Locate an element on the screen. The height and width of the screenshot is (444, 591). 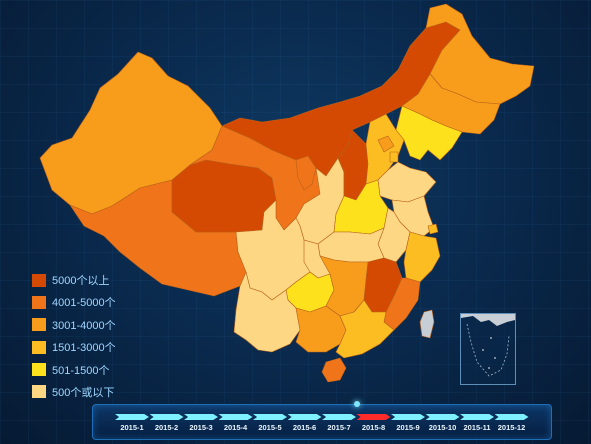
region-tianjin is located at coordinates (394, 157).